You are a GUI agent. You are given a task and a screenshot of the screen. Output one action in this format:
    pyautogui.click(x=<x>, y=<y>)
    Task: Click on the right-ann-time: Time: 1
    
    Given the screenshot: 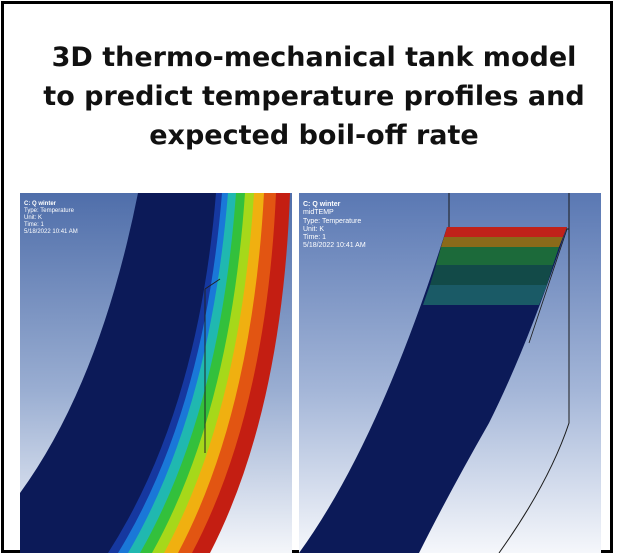 What is the action you would take?
    pyautogui.click(x=315, y=237)
    